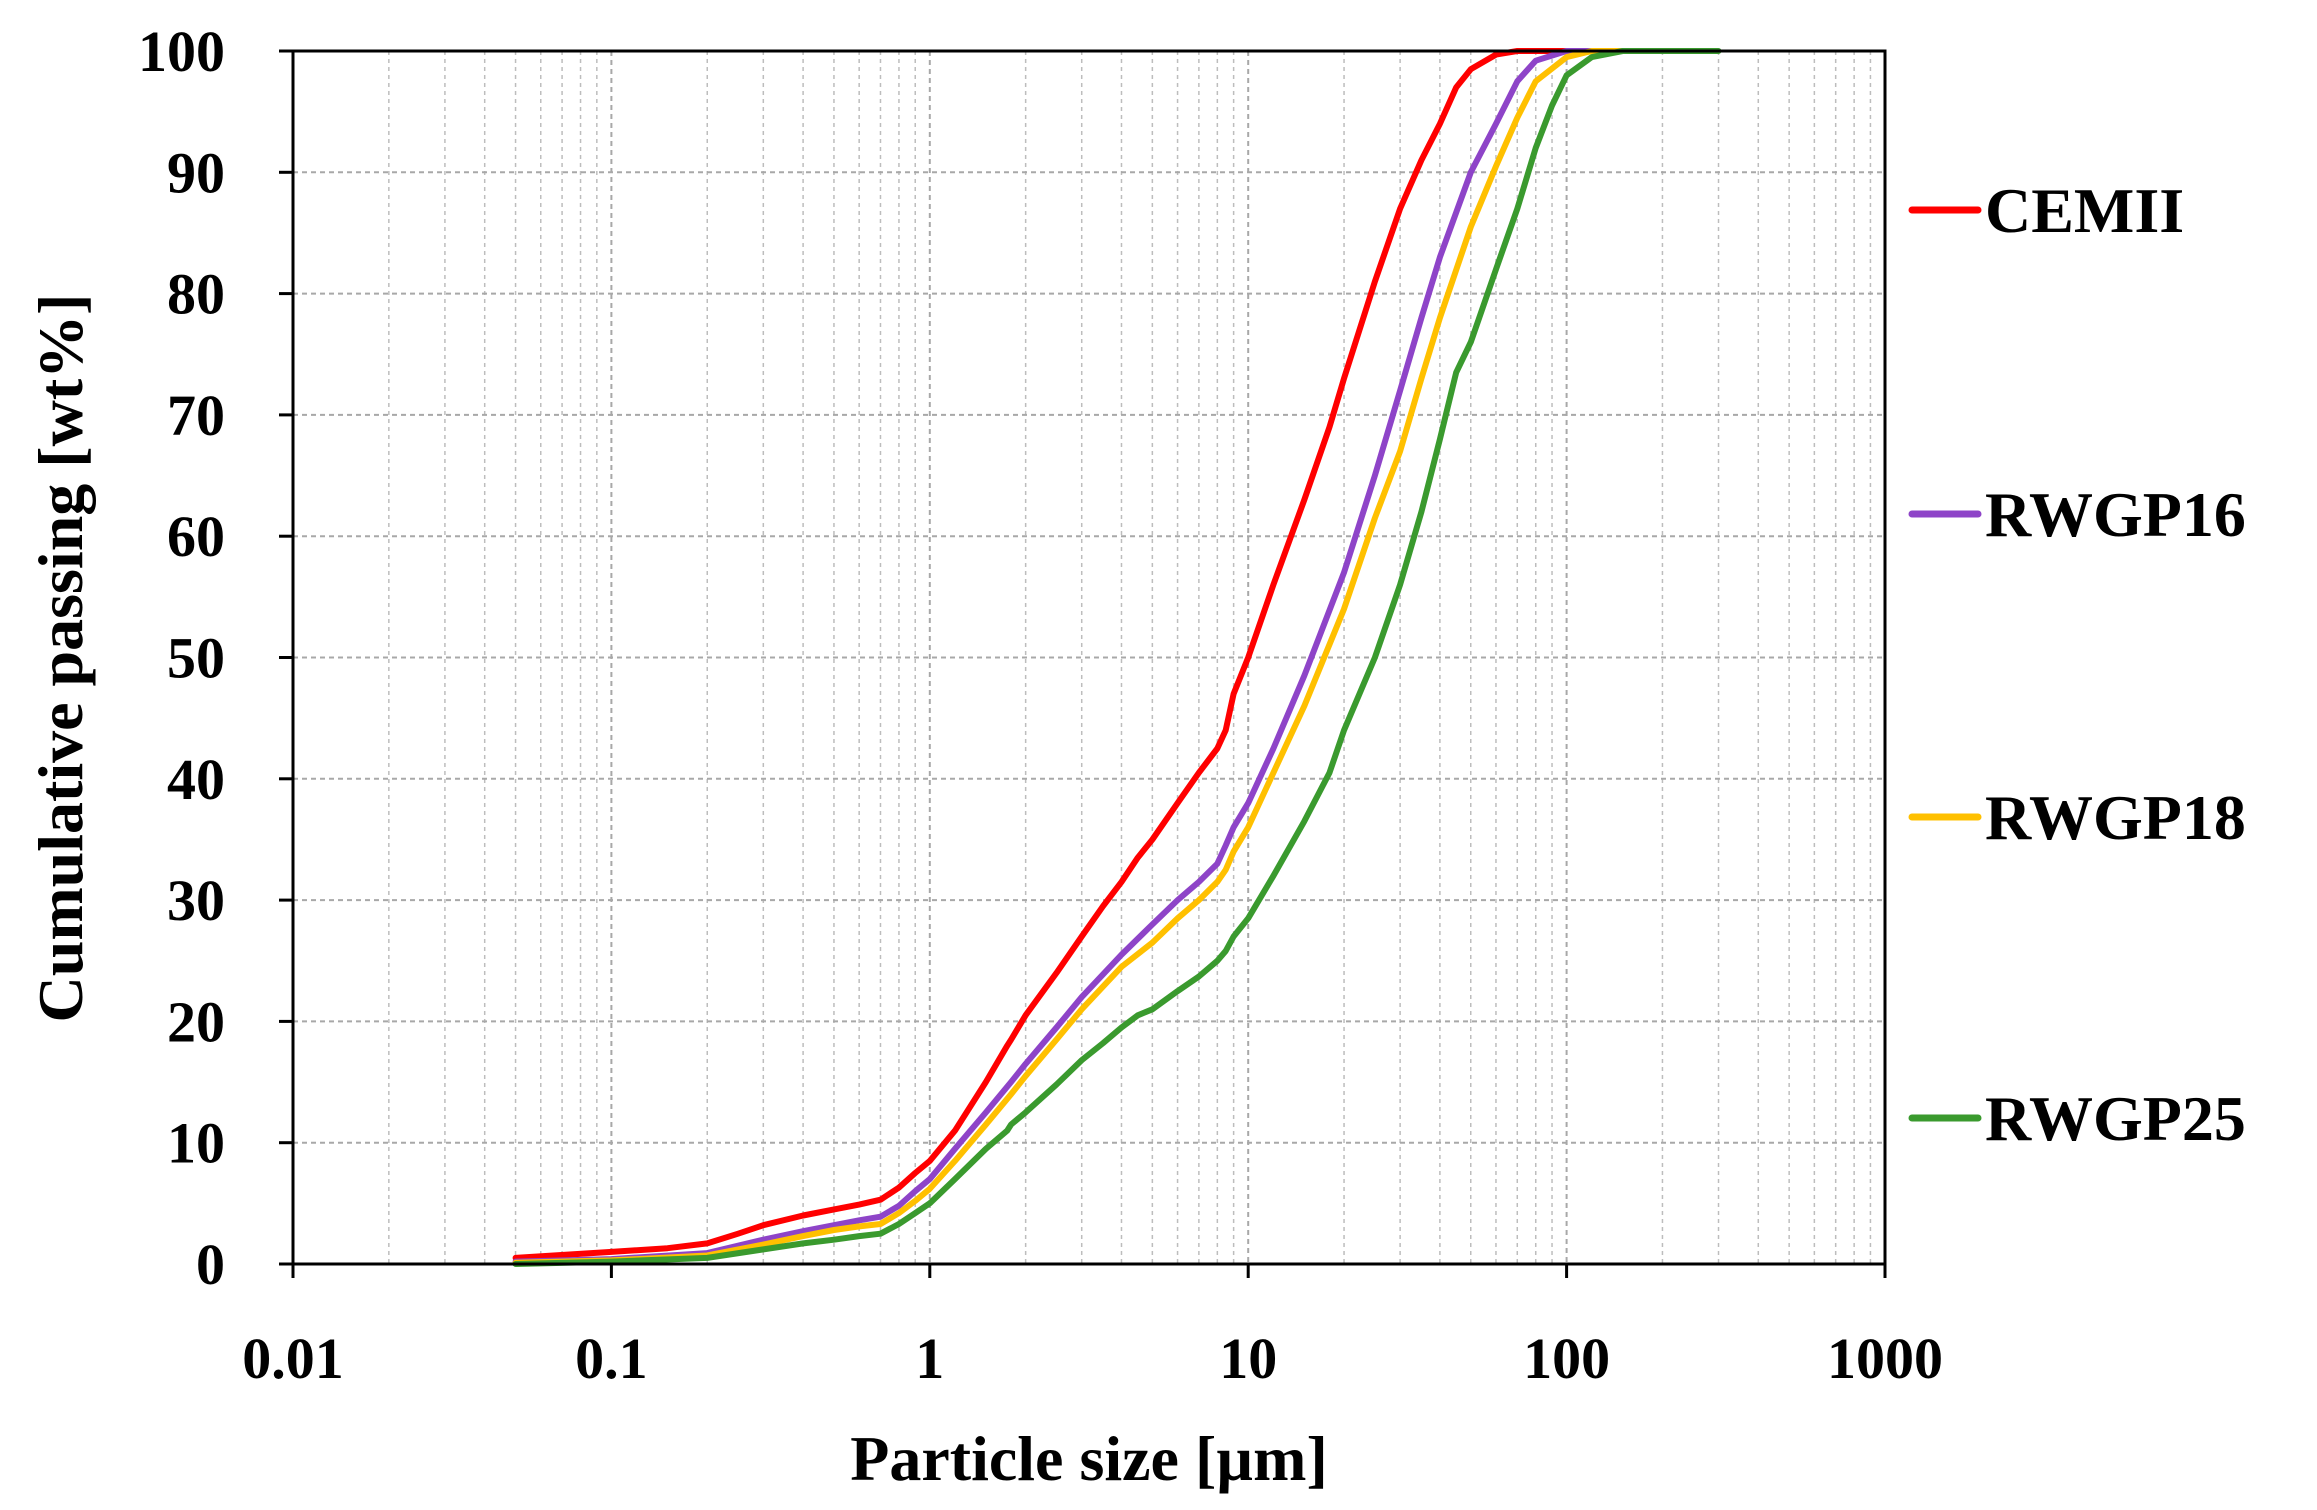 The height and width of the screenshot is (1510, 2317). What do you see at coordinates (196, 172) in the screenshot?
I see `y-tick-label: 90` at bounding box center [196, 172].